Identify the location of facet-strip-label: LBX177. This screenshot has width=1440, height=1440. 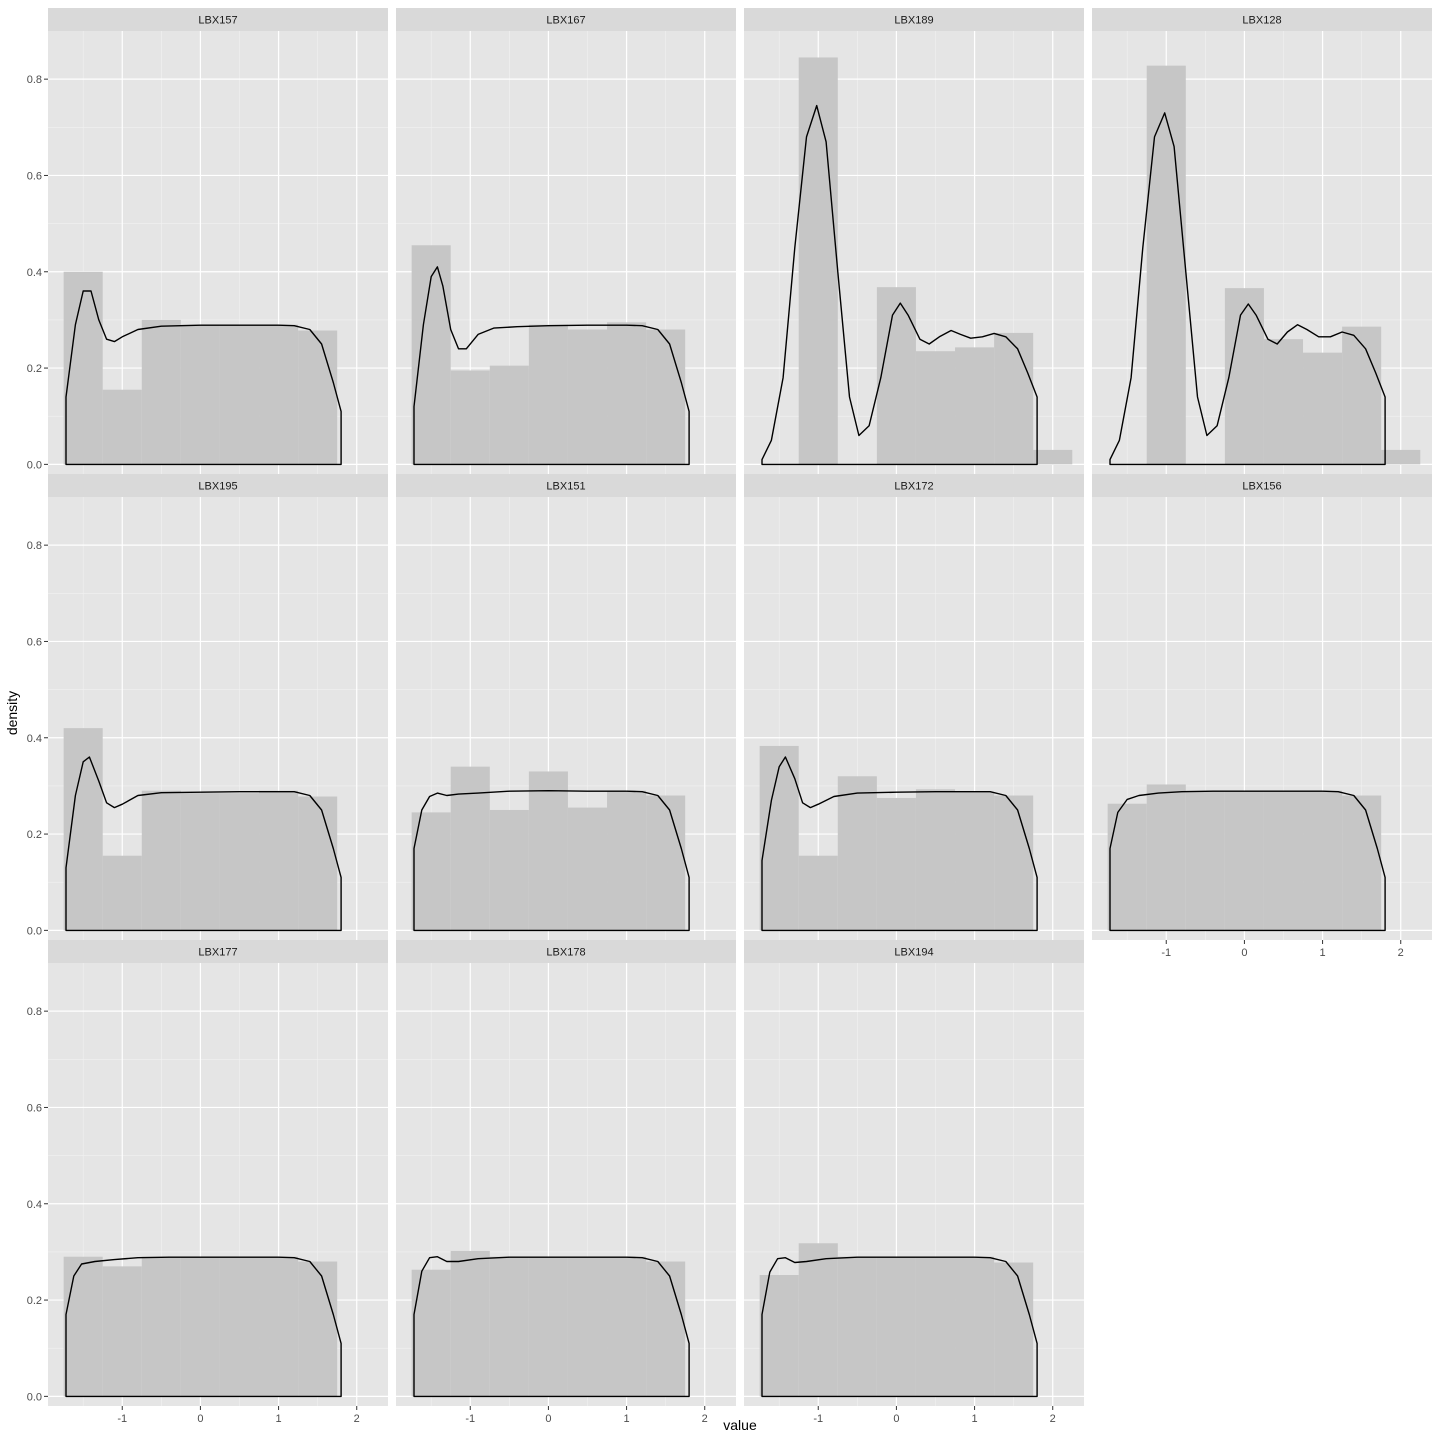
(217, 953).